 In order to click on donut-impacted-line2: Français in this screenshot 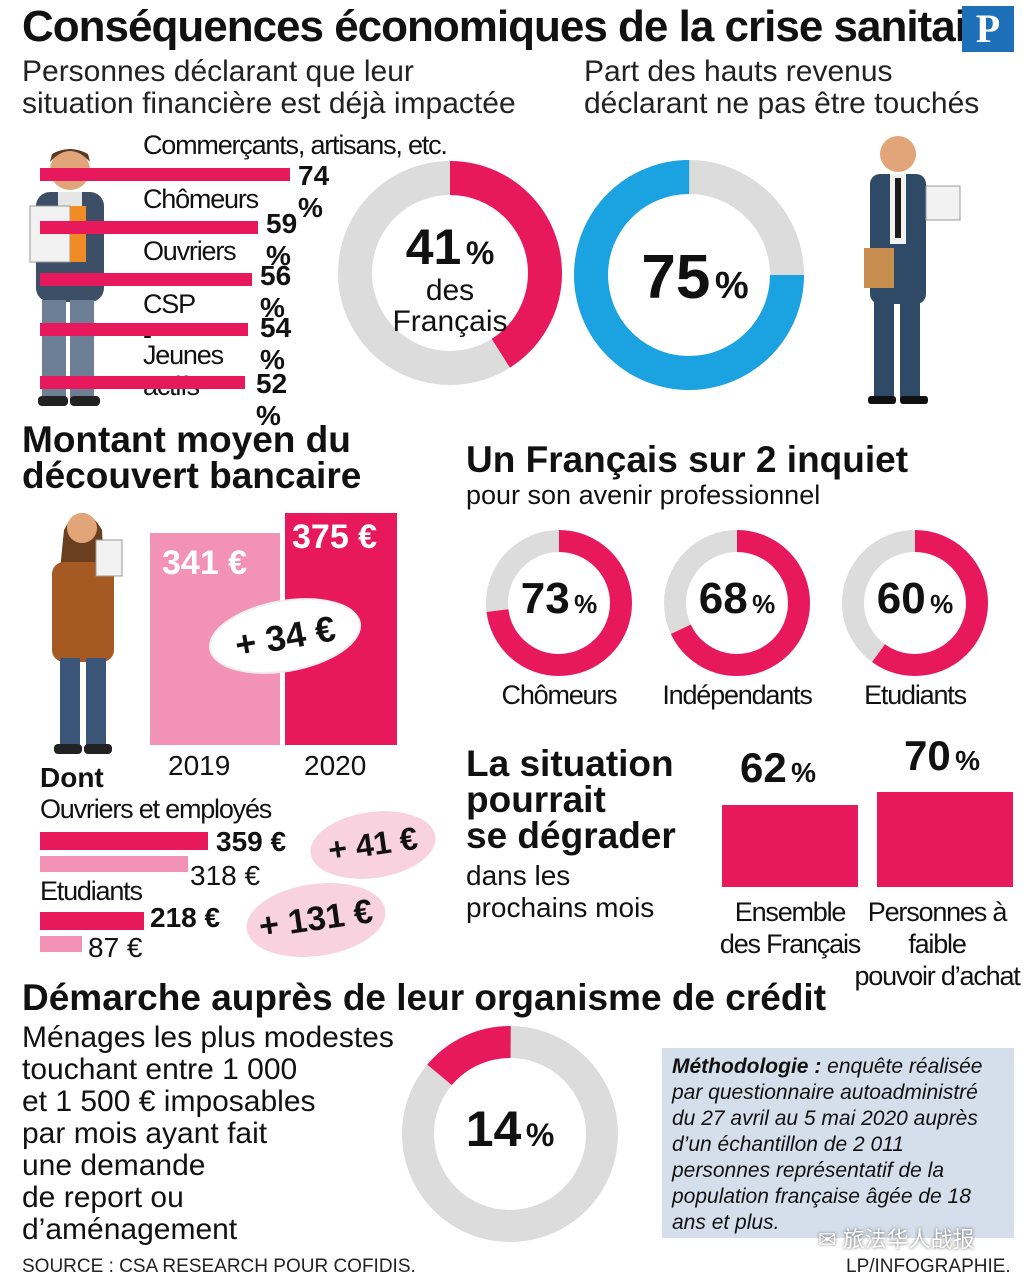, I will do `click(450, 321)`.